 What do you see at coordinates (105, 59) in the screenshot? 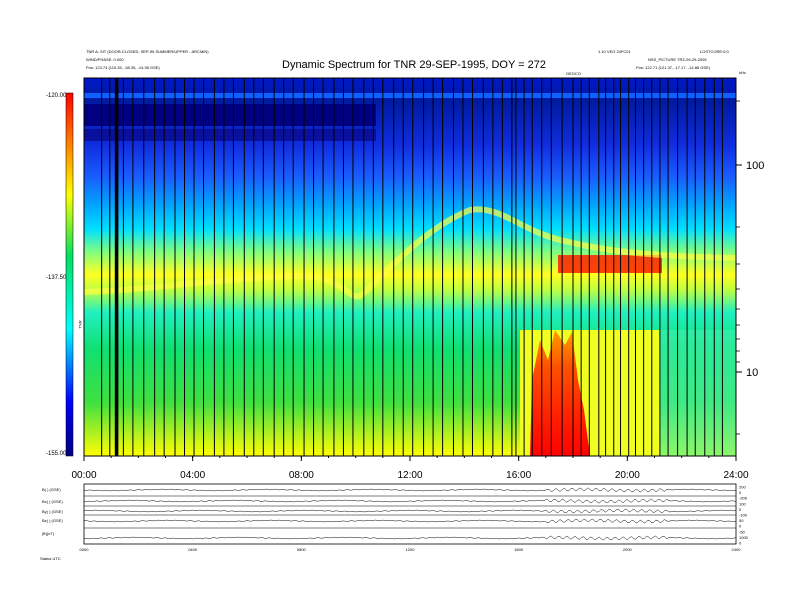
I see `header-info-left-2: WIND/PHASE: 0.000` at bounding box center [105, 59].